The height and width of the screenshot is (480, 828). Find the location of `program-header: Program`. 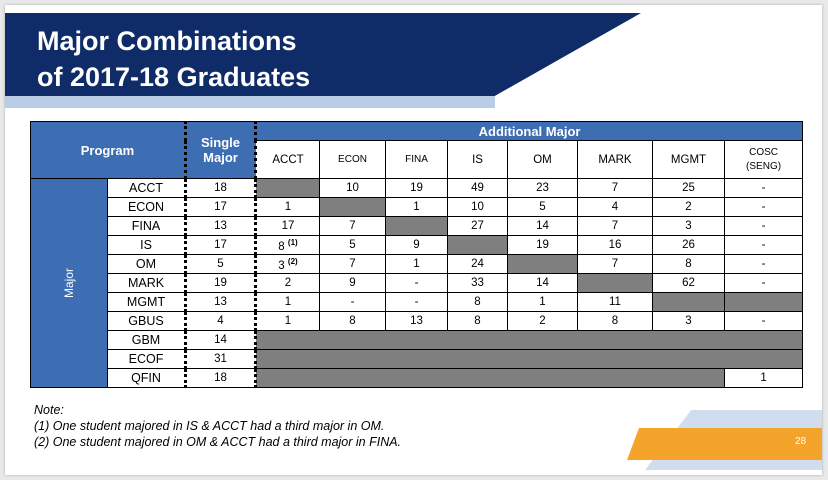

program-header: Program is located at coordinates (108, 150).